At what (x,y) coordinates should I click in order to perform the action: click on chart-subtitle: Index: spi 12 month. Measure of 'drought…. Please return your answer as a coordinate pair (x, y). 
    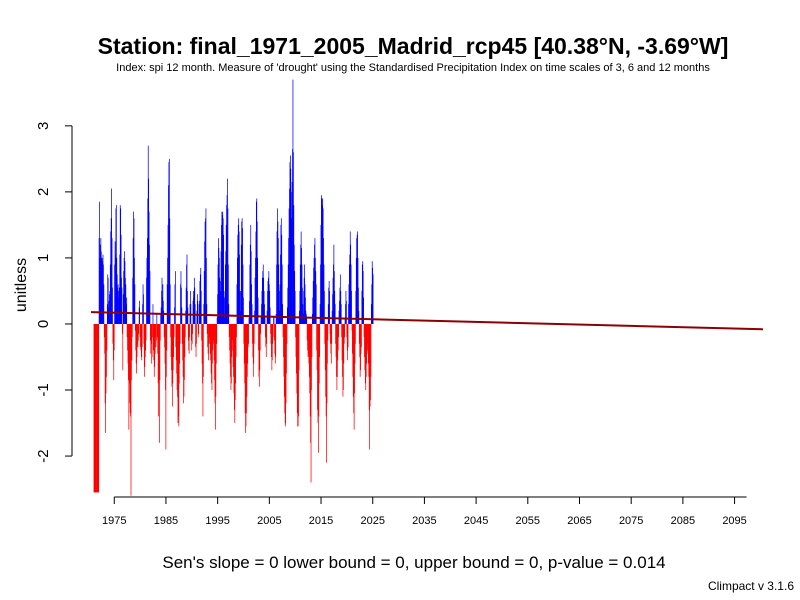
    Looking at the image, I should click on (413, 68).